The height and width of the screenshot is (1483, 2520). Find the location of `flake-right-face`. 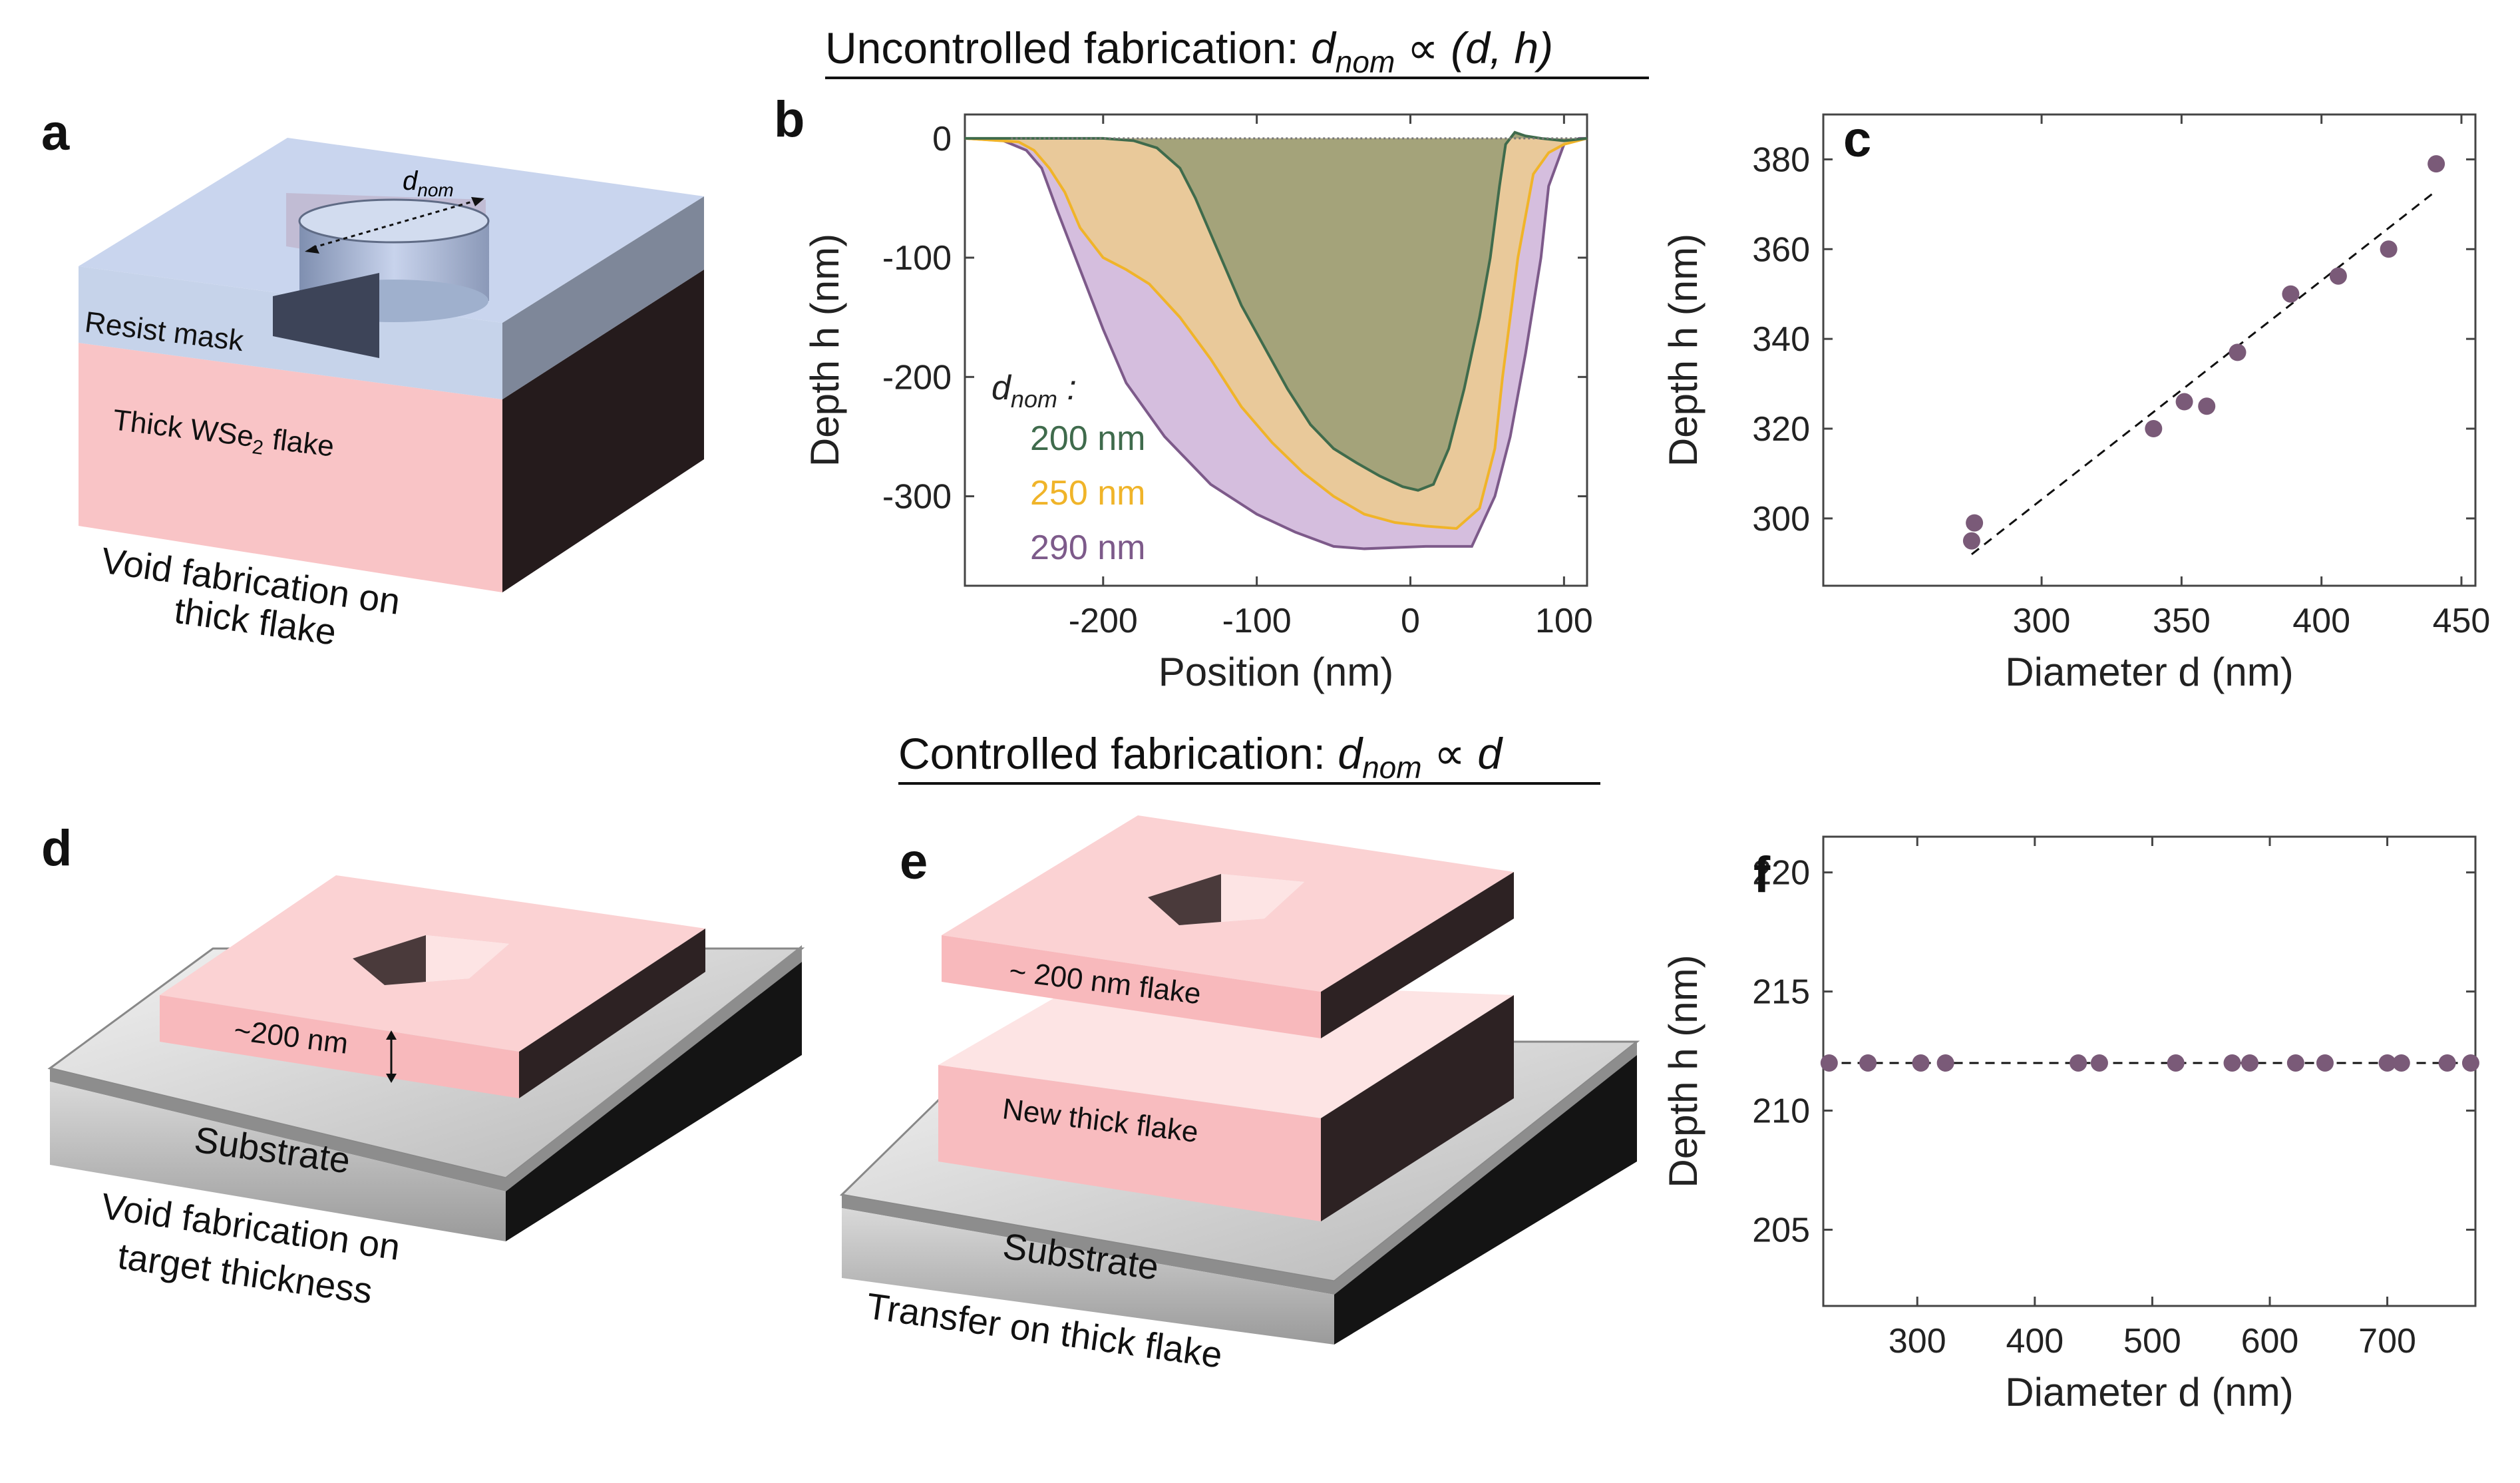

flake-right-face is located at coordinates (603, 431).